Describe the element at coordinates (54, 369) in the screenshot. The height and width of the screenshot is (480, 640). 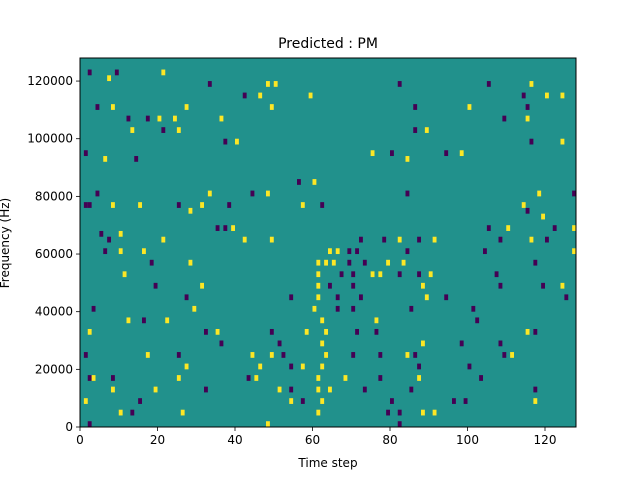
I see `y-tick-label: 20000` at that location.